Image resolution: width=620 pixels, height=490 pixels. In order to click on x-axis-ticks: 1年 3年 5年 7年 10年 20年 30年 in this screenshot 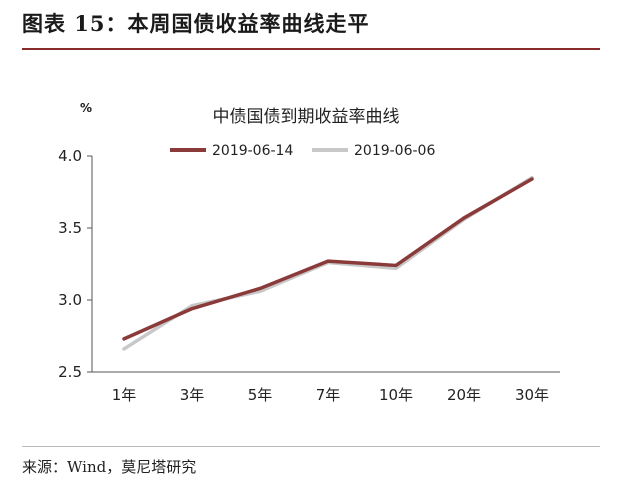, I will do `click(330, 395)`.